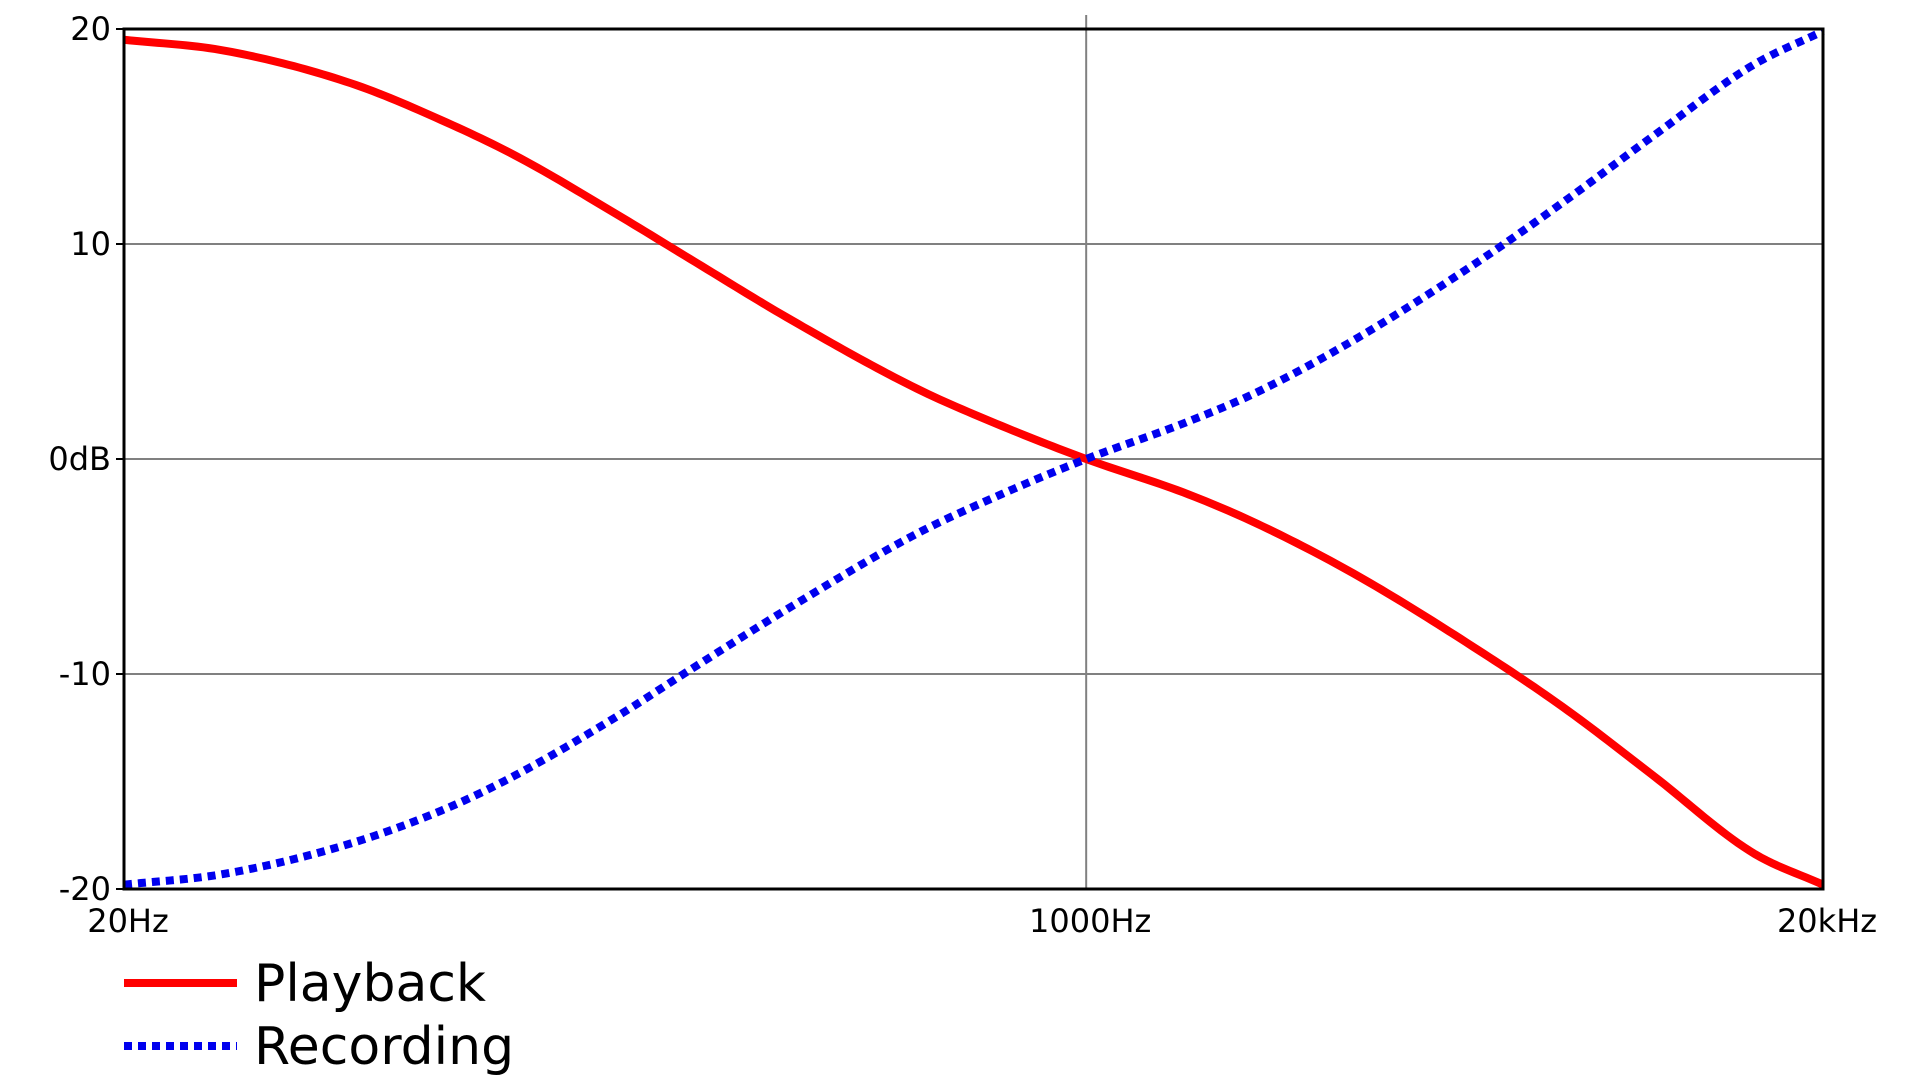 The image size is (1920, 1080). What do you see at coordinates (1827, 921) in the screenshot?
I see `x-tick-label: 20kHz` at bounding box center [1827, 921].